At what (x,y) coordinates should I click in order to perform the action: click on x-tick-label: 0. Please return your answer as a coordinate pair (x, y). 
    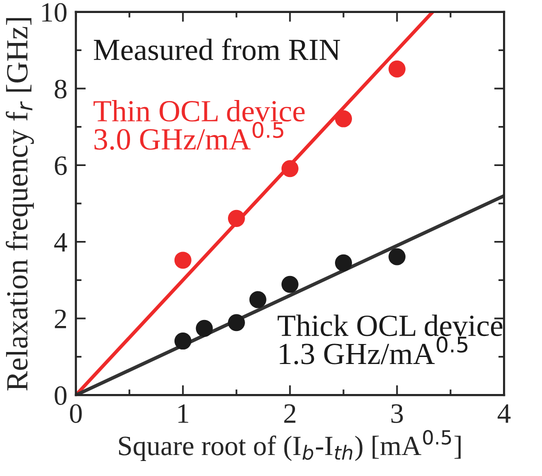
    Looking at the image, I should click on (76, 413).